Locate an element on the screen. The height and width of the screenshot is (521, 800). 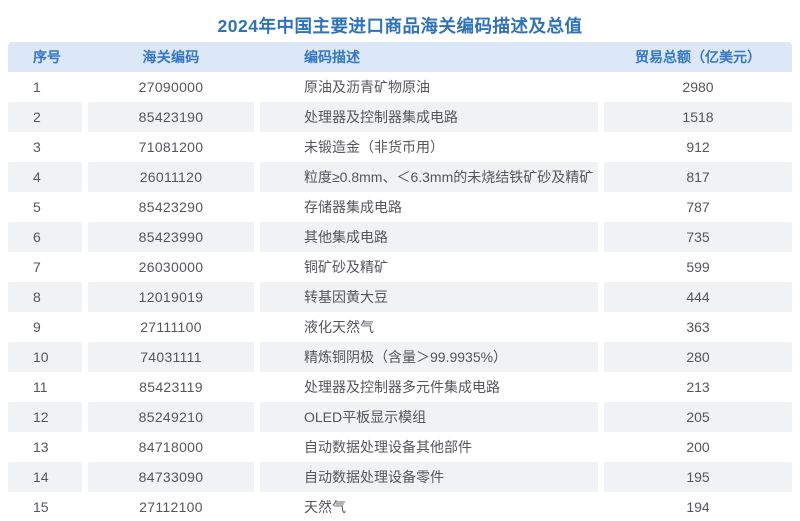
cell-desc: 其他集成电路 is located at coordinates (429, 237).